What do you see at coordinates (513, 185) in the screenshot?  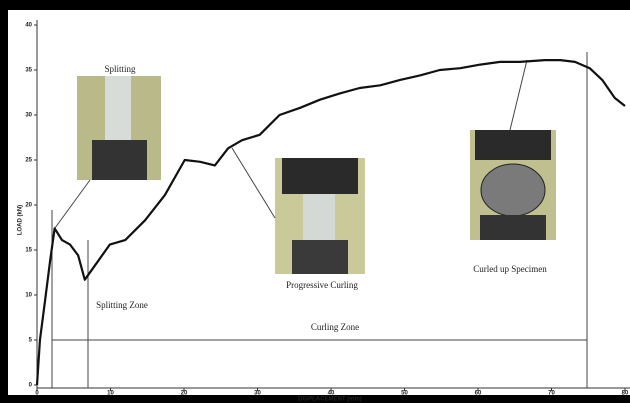 I see `photo-curled-specimen` at bounding box center [513, 185].